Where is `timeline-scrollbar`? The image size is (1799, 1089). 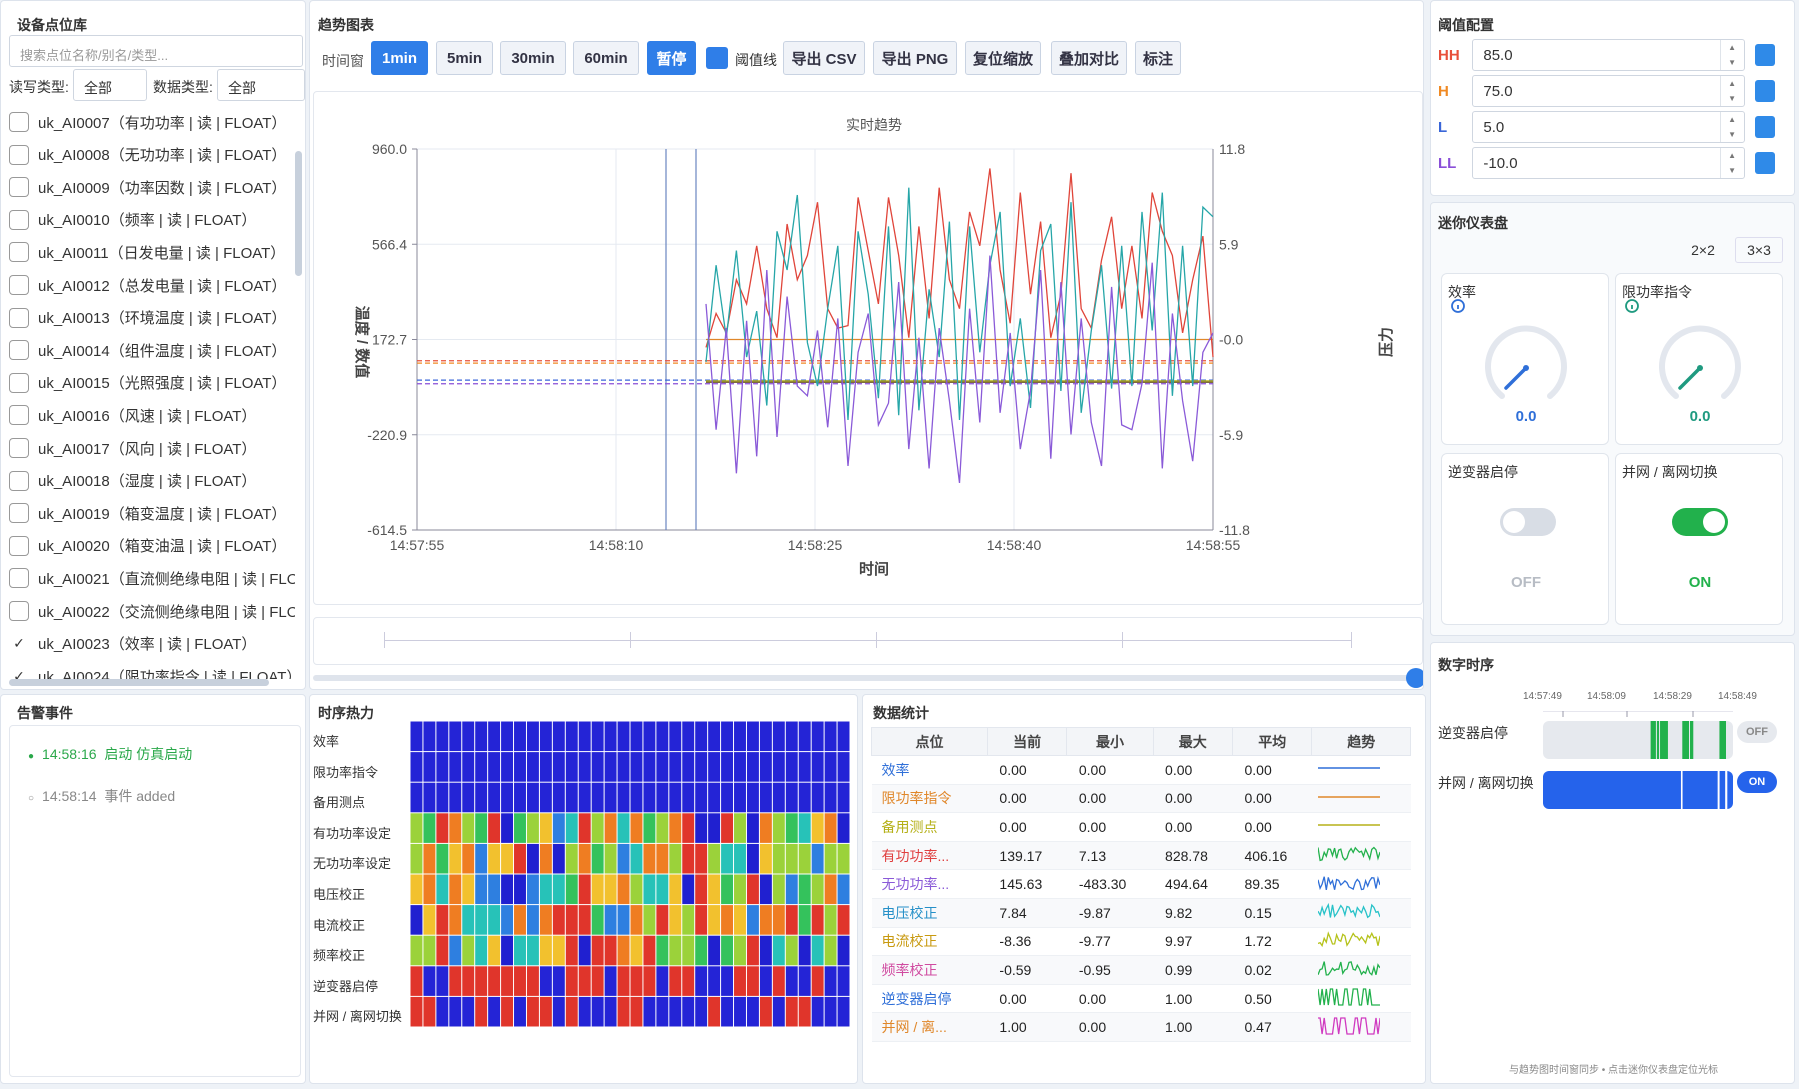 timeline-scrollbar is located at coordinates (863, 678).